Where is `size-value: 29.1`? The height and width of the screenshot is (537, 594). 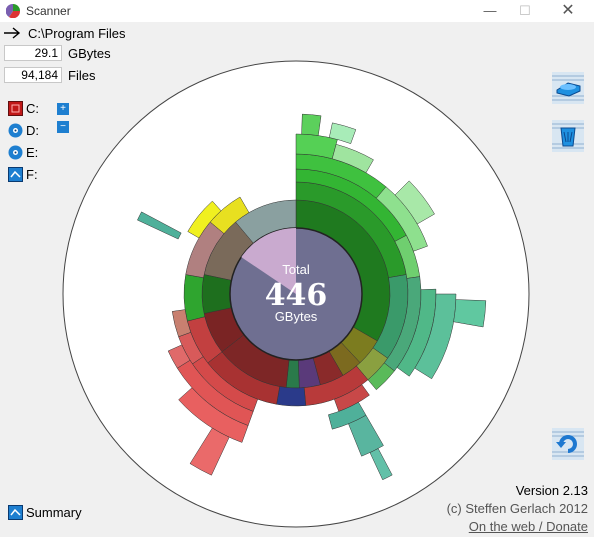
size-value: 29.1 is located at coordinates (33, 53).